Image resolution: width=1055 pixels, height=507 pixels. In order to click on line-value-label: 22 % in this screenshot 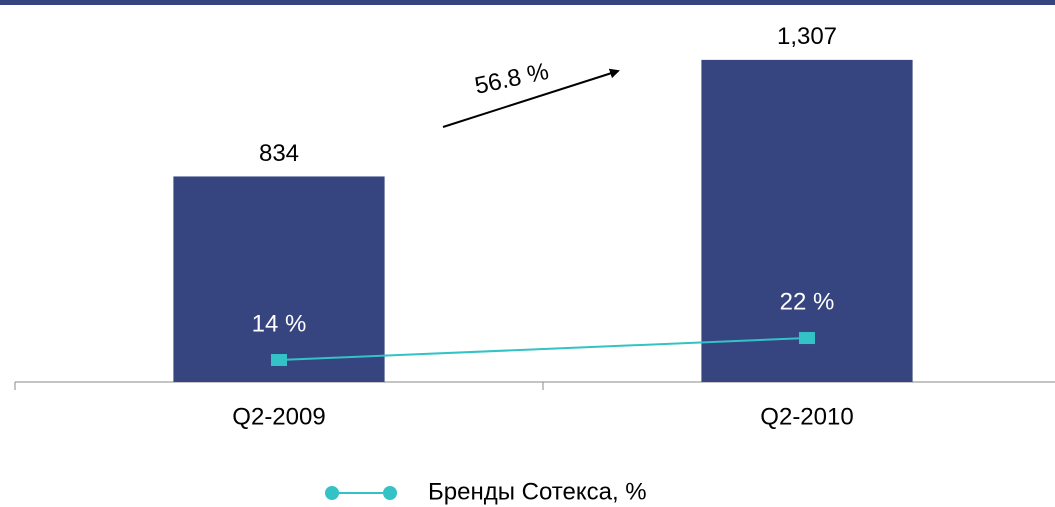, I will do `click(807, 301)`.